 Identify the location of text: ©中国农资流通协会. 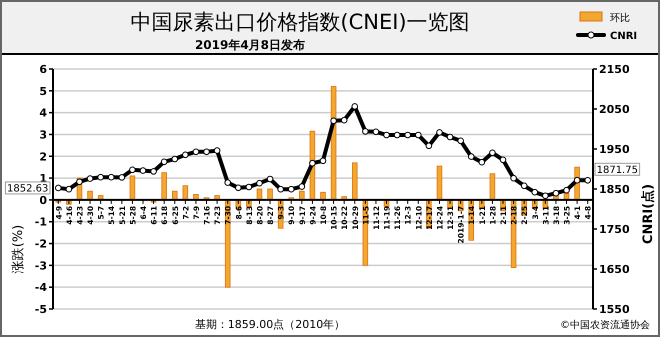
(605, 325).